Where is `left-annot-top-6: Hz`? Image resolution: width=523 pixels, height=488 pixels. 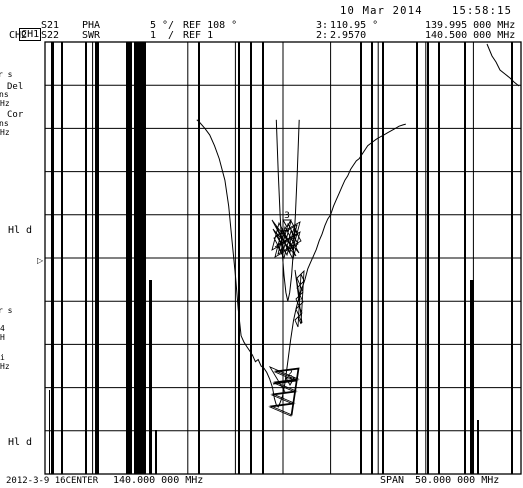 left-annot-top-6: Hz is located at coordinates (5, 132).